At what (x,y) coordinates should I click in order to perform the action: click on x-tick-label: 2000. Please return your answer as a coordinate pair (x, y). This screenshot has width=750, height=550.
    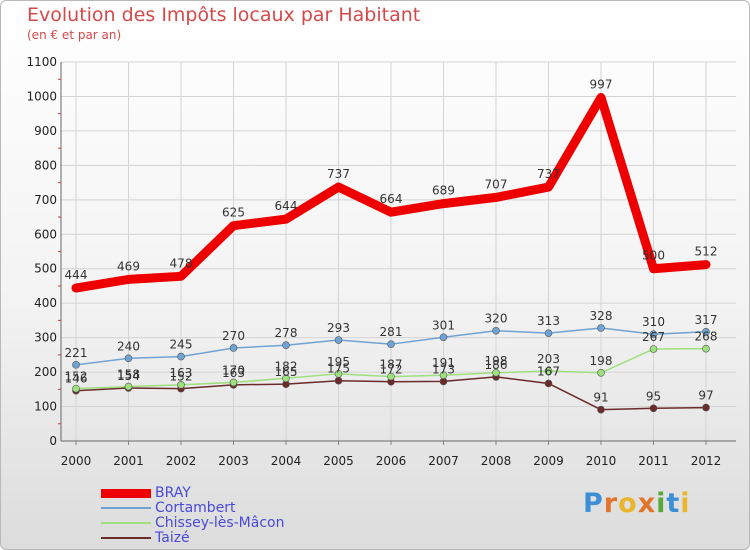
    Looking at the image, I should click on (76, 461).